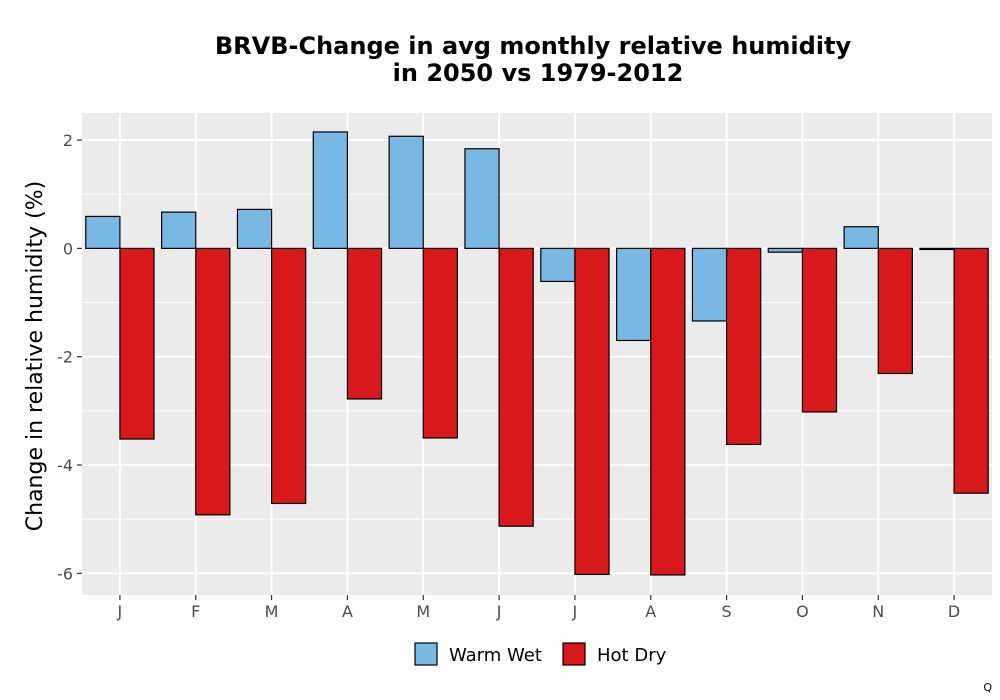  Describe the element at coordinates (68, 248) in the screenshot. I see `y-tick-label: 0` at that location.